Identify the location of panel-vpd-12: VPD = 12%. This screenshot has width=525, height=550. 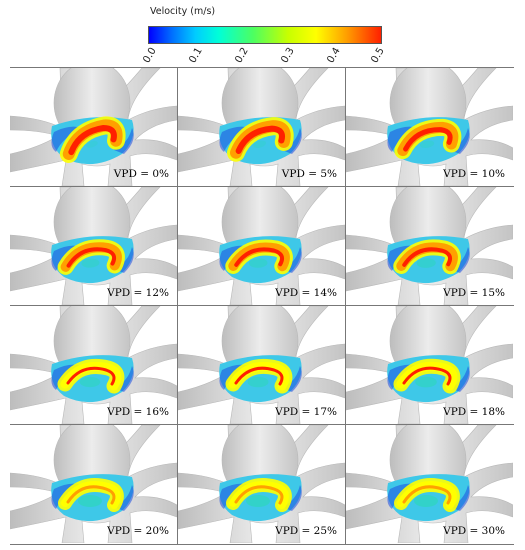
(93, 246).